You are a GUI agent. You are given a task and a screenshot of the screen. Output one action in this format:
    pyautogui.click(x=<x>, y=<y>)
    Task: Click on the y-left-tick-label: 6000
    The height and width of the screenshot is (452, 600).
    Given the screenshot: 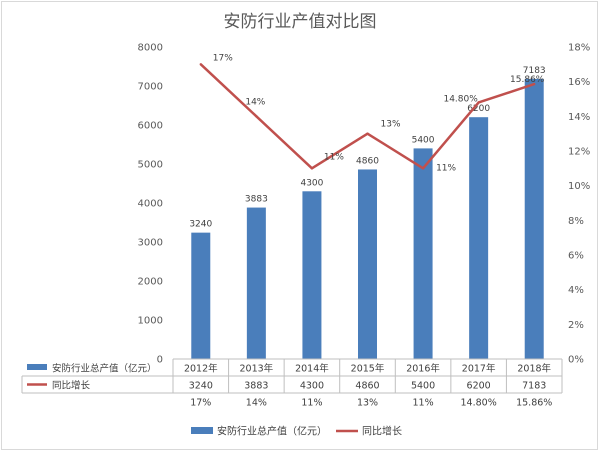 What is the action you would take?
    pyautogui.click(x=150, y=126)
    